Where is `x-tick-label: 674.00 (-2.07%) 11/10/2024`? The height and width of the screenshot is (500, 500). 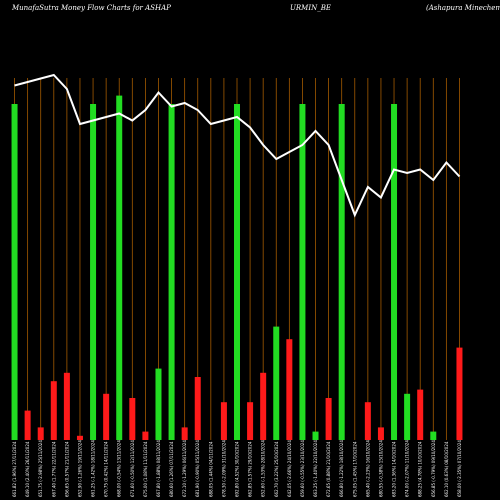 x-tick-label: 674.00 (-2.07%) 11/10/2024 is located at coordinates (407, 468).